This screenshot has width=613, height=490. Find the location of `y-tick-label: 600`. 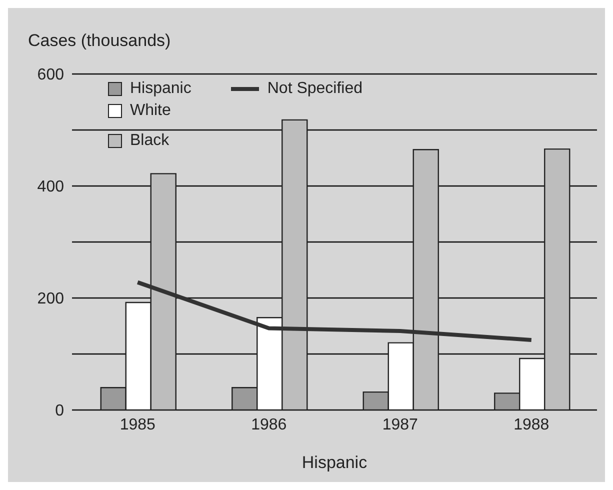

y-tick-label: 600 is located at coordinates (50, 75).